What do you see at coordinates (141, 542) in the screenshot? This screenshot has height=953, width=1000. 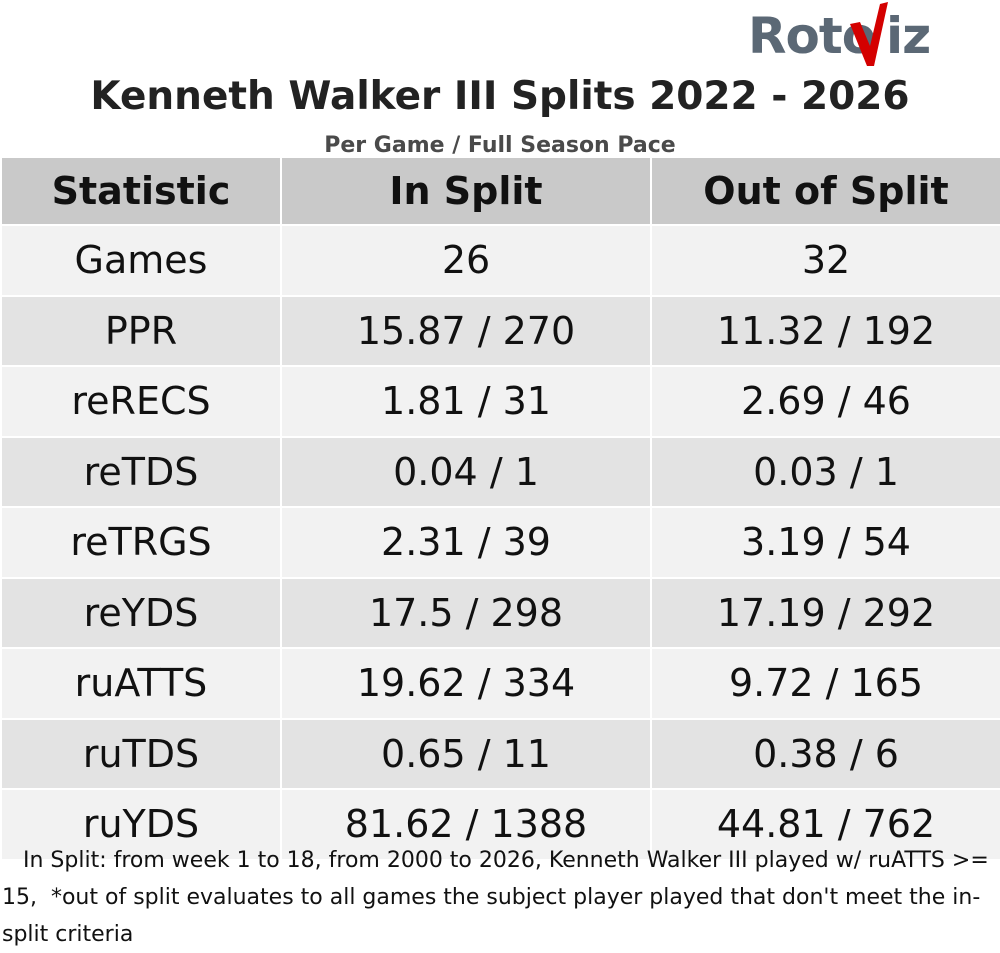 I see `stat-name: reTRGS` at bounding box center [141, 542].